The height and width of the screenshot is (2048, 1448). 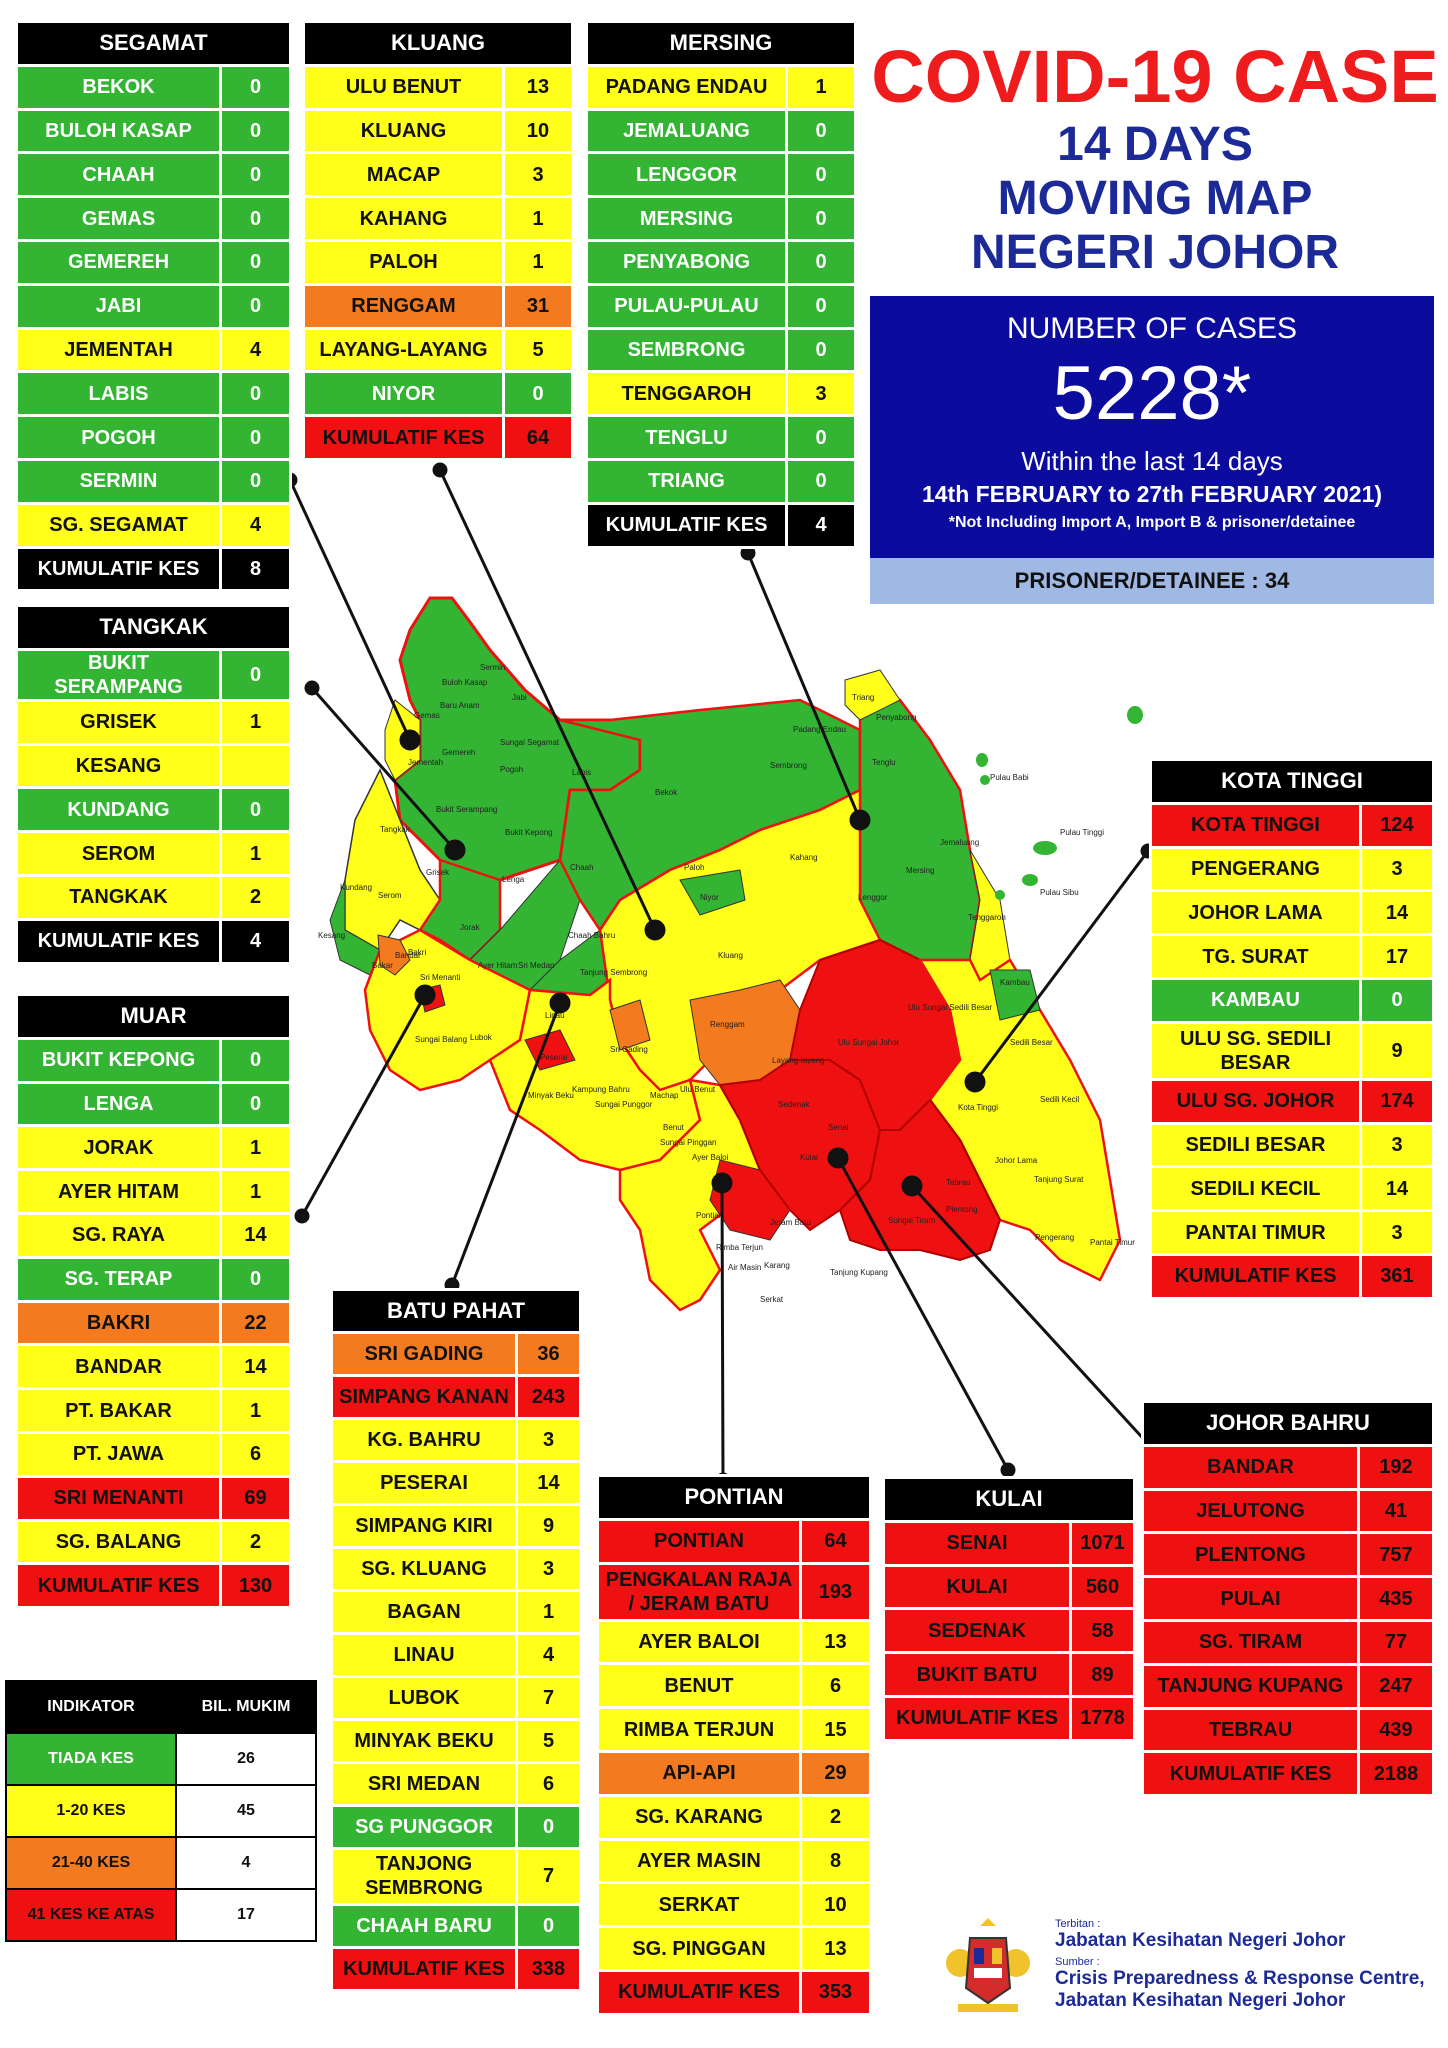 I want to click on case-count: 41, so click(x=1396, y=1511).